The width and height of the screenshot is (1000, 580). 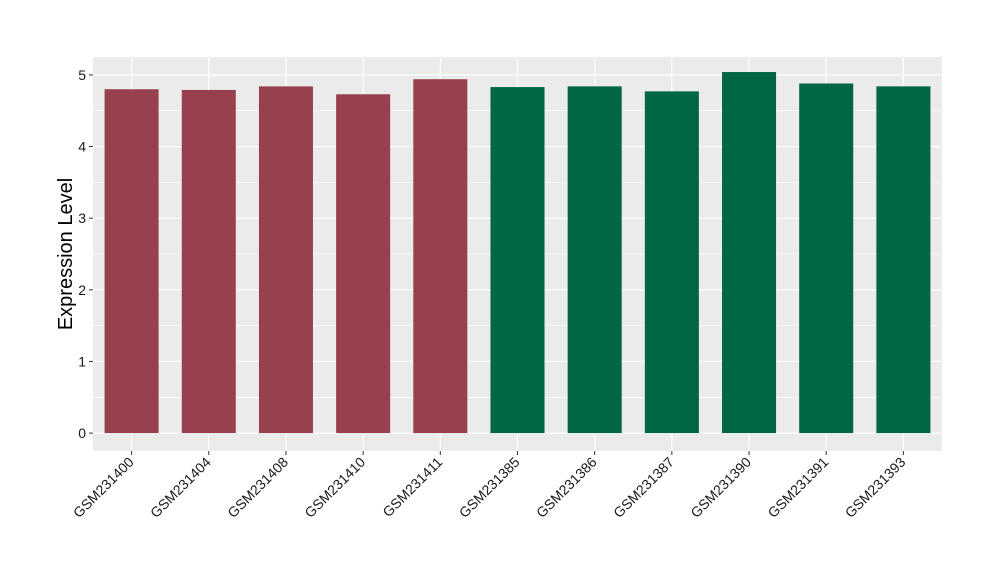 What do you see at coordinates (517, 260) in the screenshot?
I see `bar-GSM231385` at bounding box center [517, 260].